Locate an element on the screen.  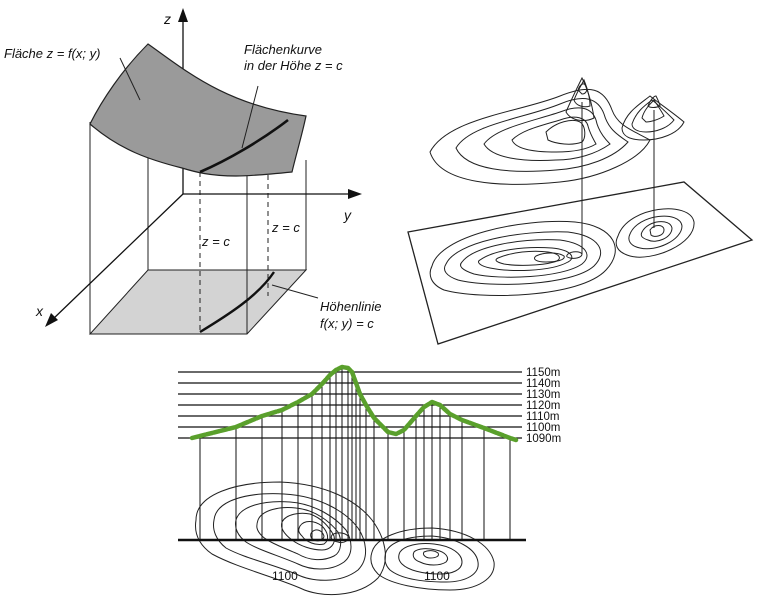
elevation-label-1150: 1150m is located at coordinates (543, 373).